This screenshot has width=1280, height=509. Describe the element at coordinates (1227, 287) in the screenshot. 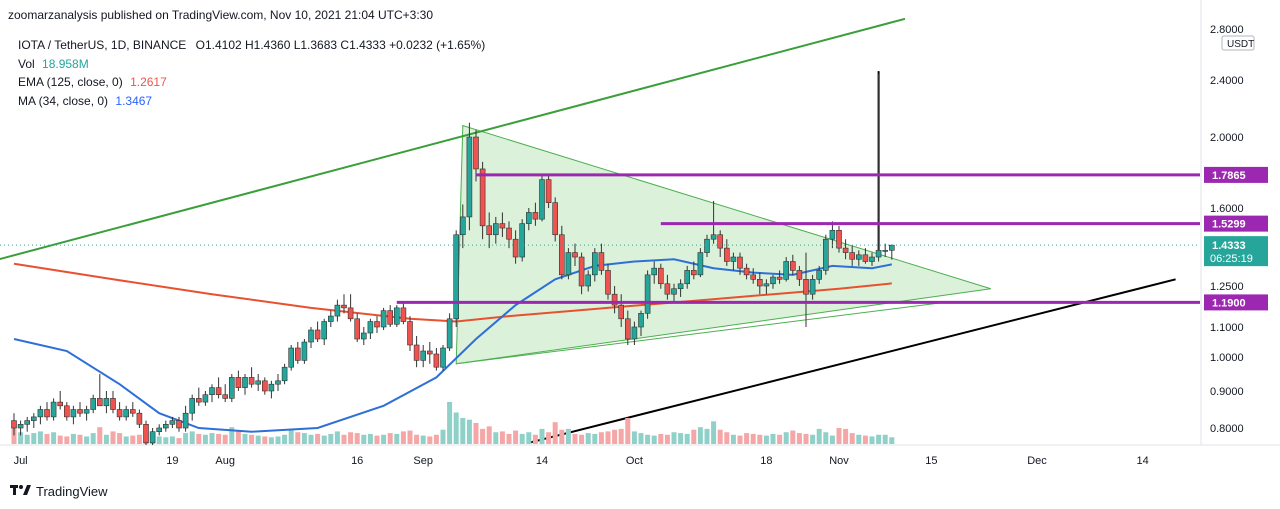

I see `y-tick-label: 1.2500` at that location.